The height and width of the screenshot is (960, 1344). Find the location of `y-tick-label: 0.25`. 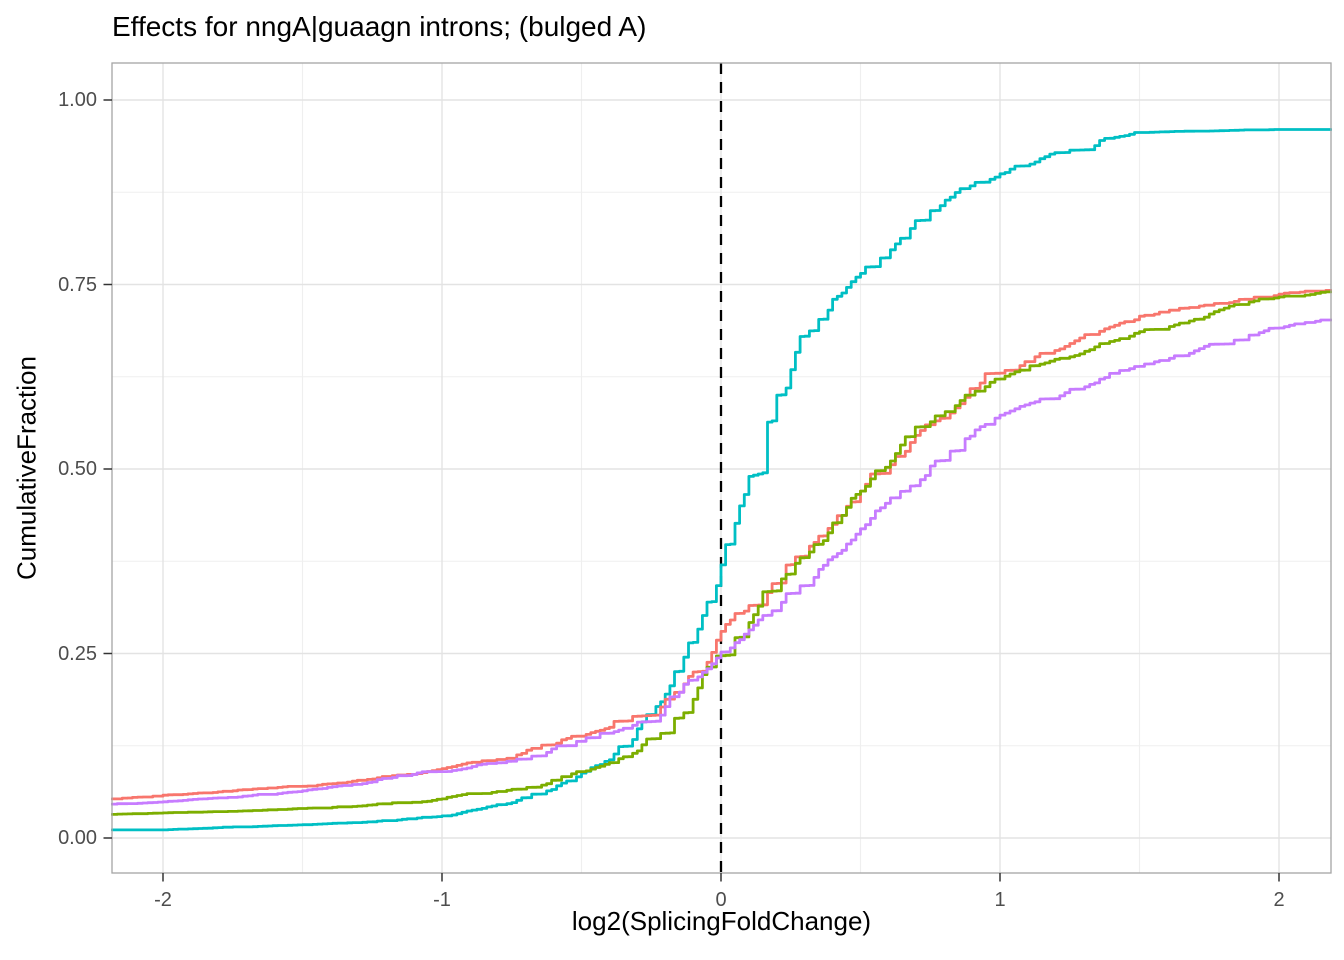

y-tick-label: 0.25 is located at coordinates (77, 653).